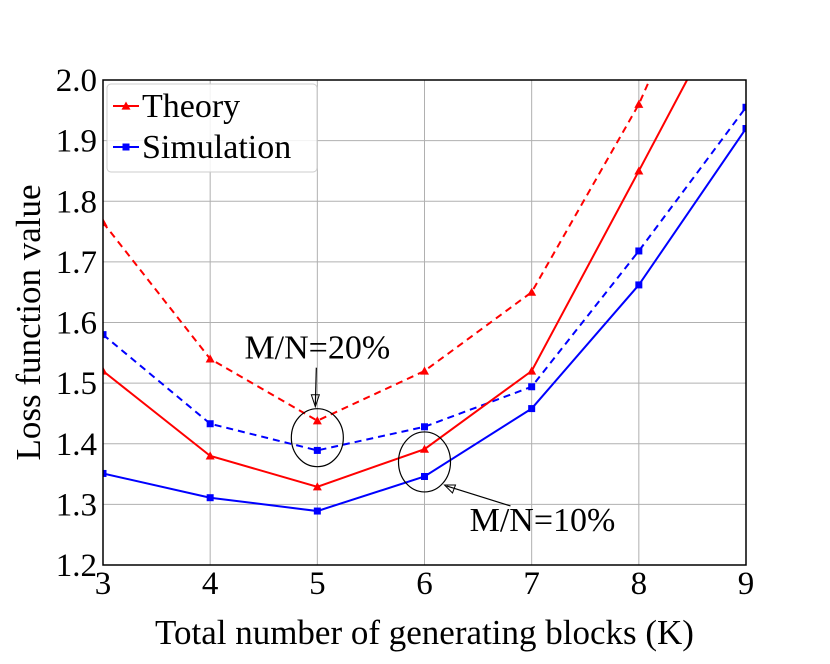 This screenshot has width=830, height=664. I want to click on legend-label: Simulation, so click(216, 147).